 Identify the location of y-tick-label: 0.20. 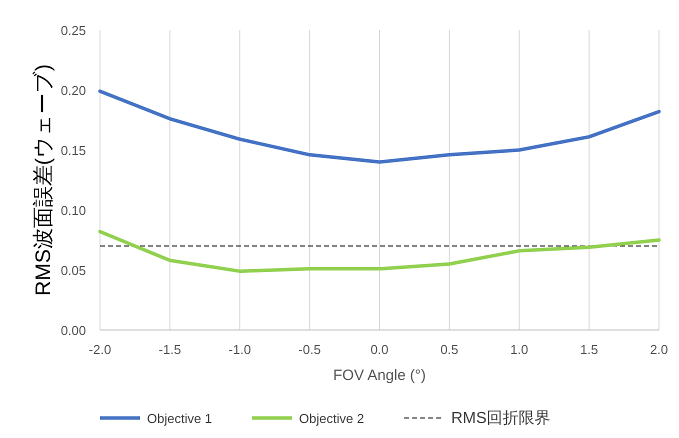
(73, 90).